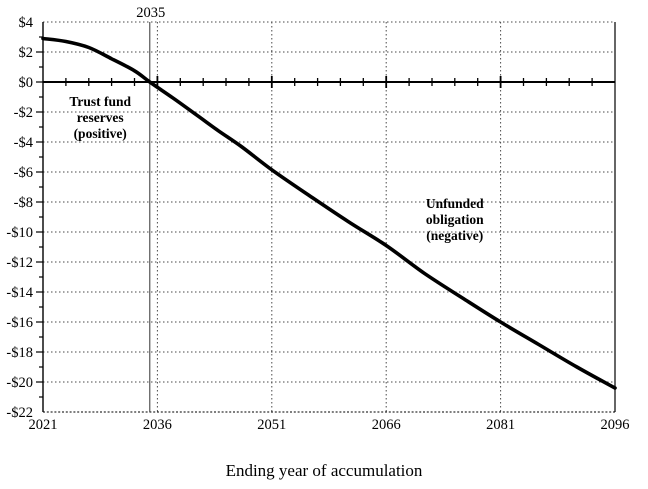 Image resolution: width=648 pixels, height=489 pixels. What do you see at coordinates (19, 383) in the screenshot?
I see `y-tick-label: -$20` at bounding box center [19, 383].